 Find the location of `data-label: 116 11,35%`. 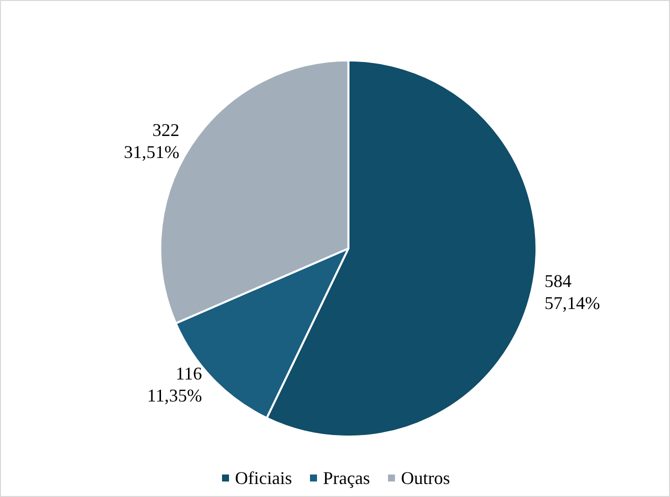

data-label: 116 11,35% is located at coordinates (174, 384).